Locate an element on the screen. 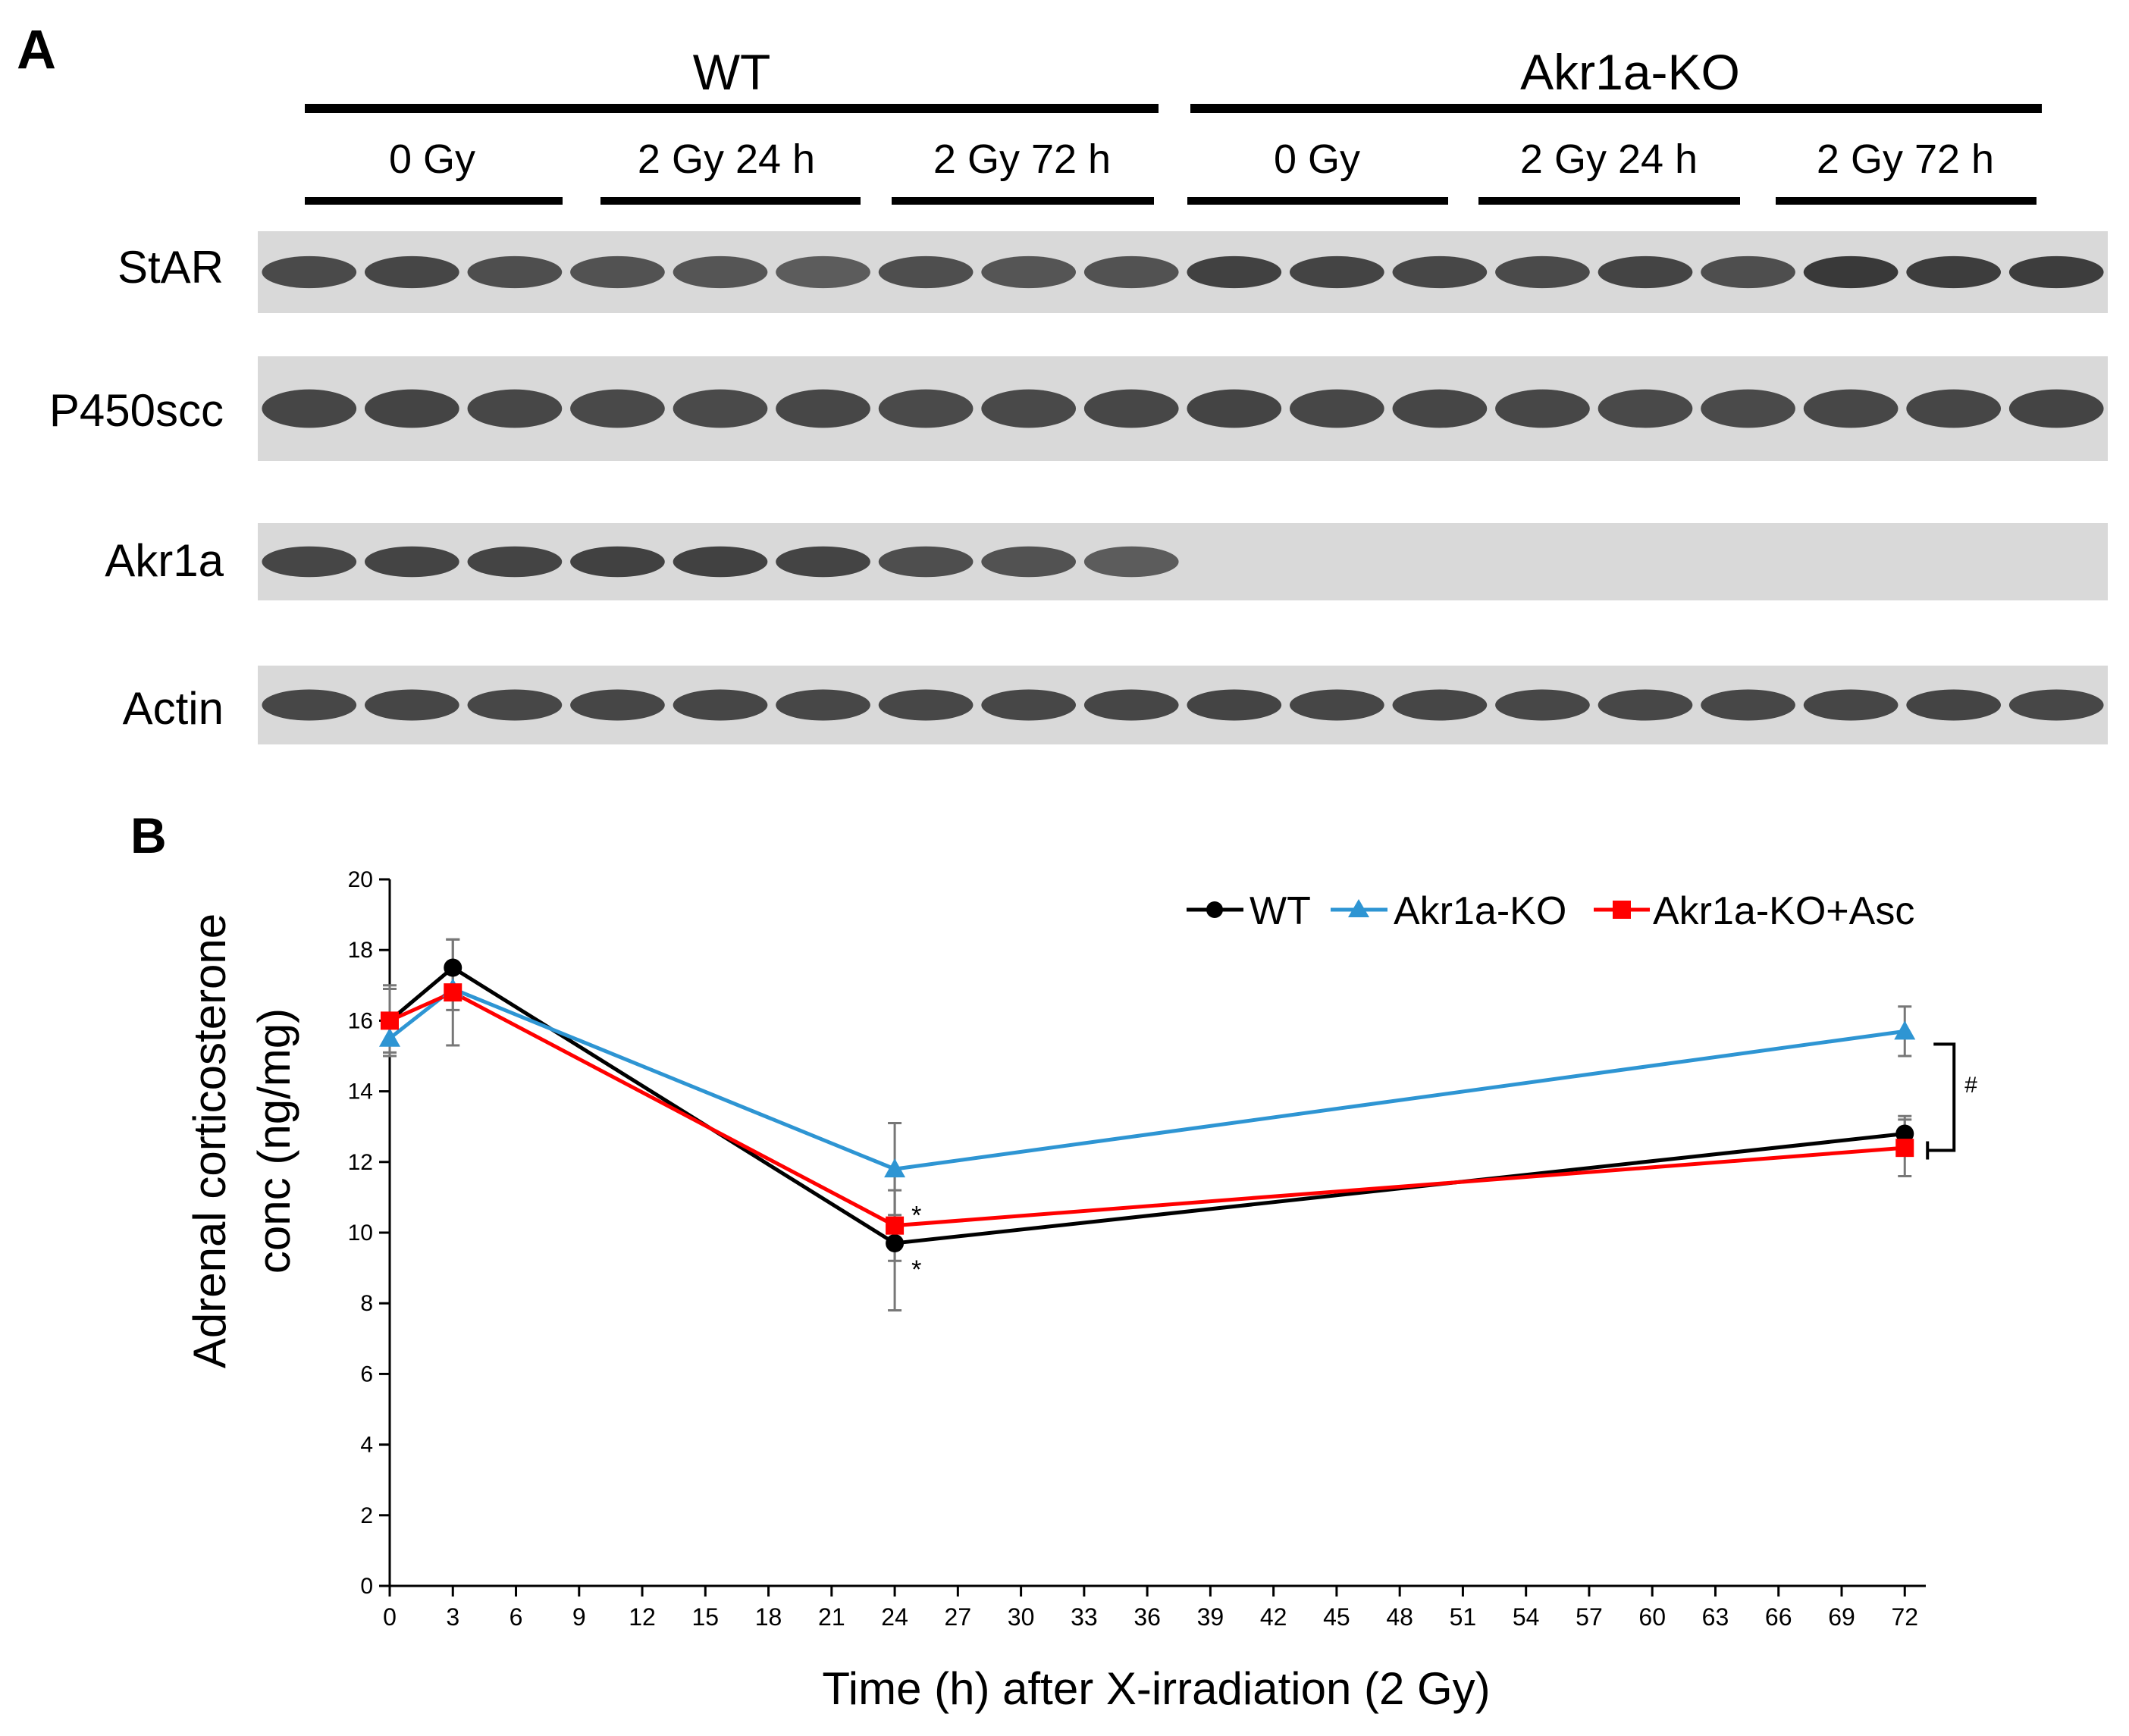 The image size is (2129, 1736). x-tick-label-30: 30 is located at coordinates (1022, 1617).